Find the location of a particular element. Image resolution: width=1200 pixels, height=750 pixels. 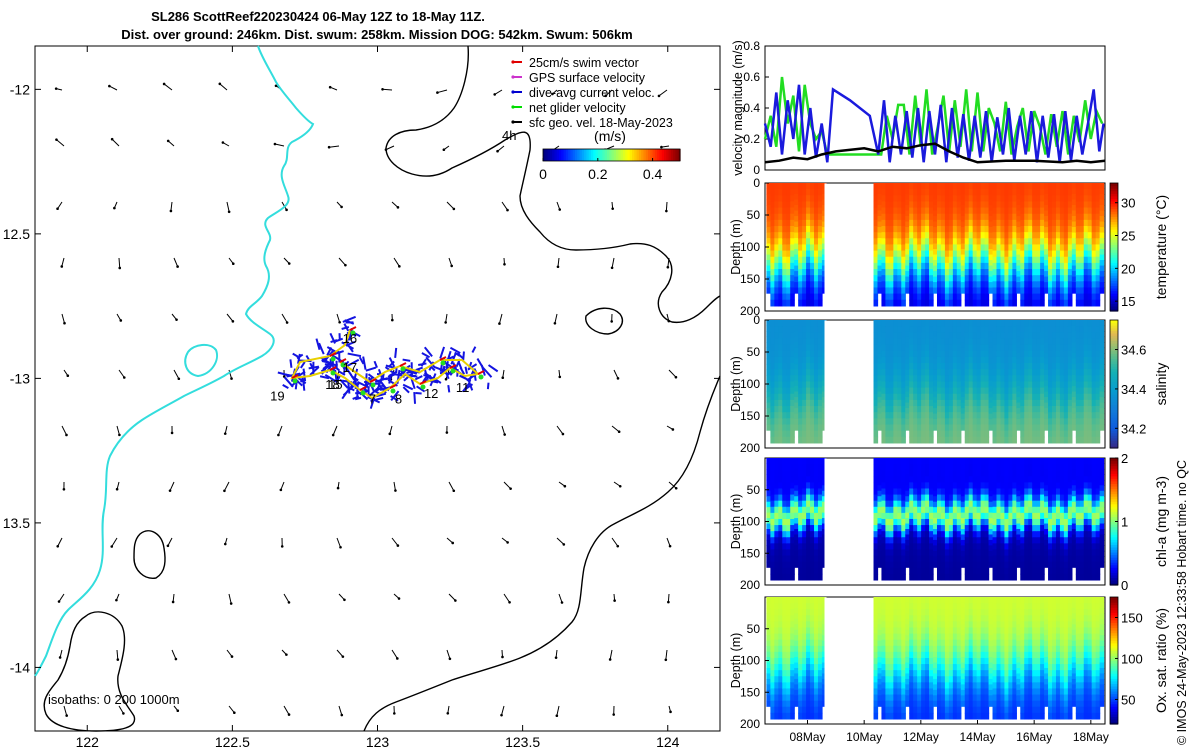

velocity-ytick-label: 0.8 is located at coordinates (751, 46).